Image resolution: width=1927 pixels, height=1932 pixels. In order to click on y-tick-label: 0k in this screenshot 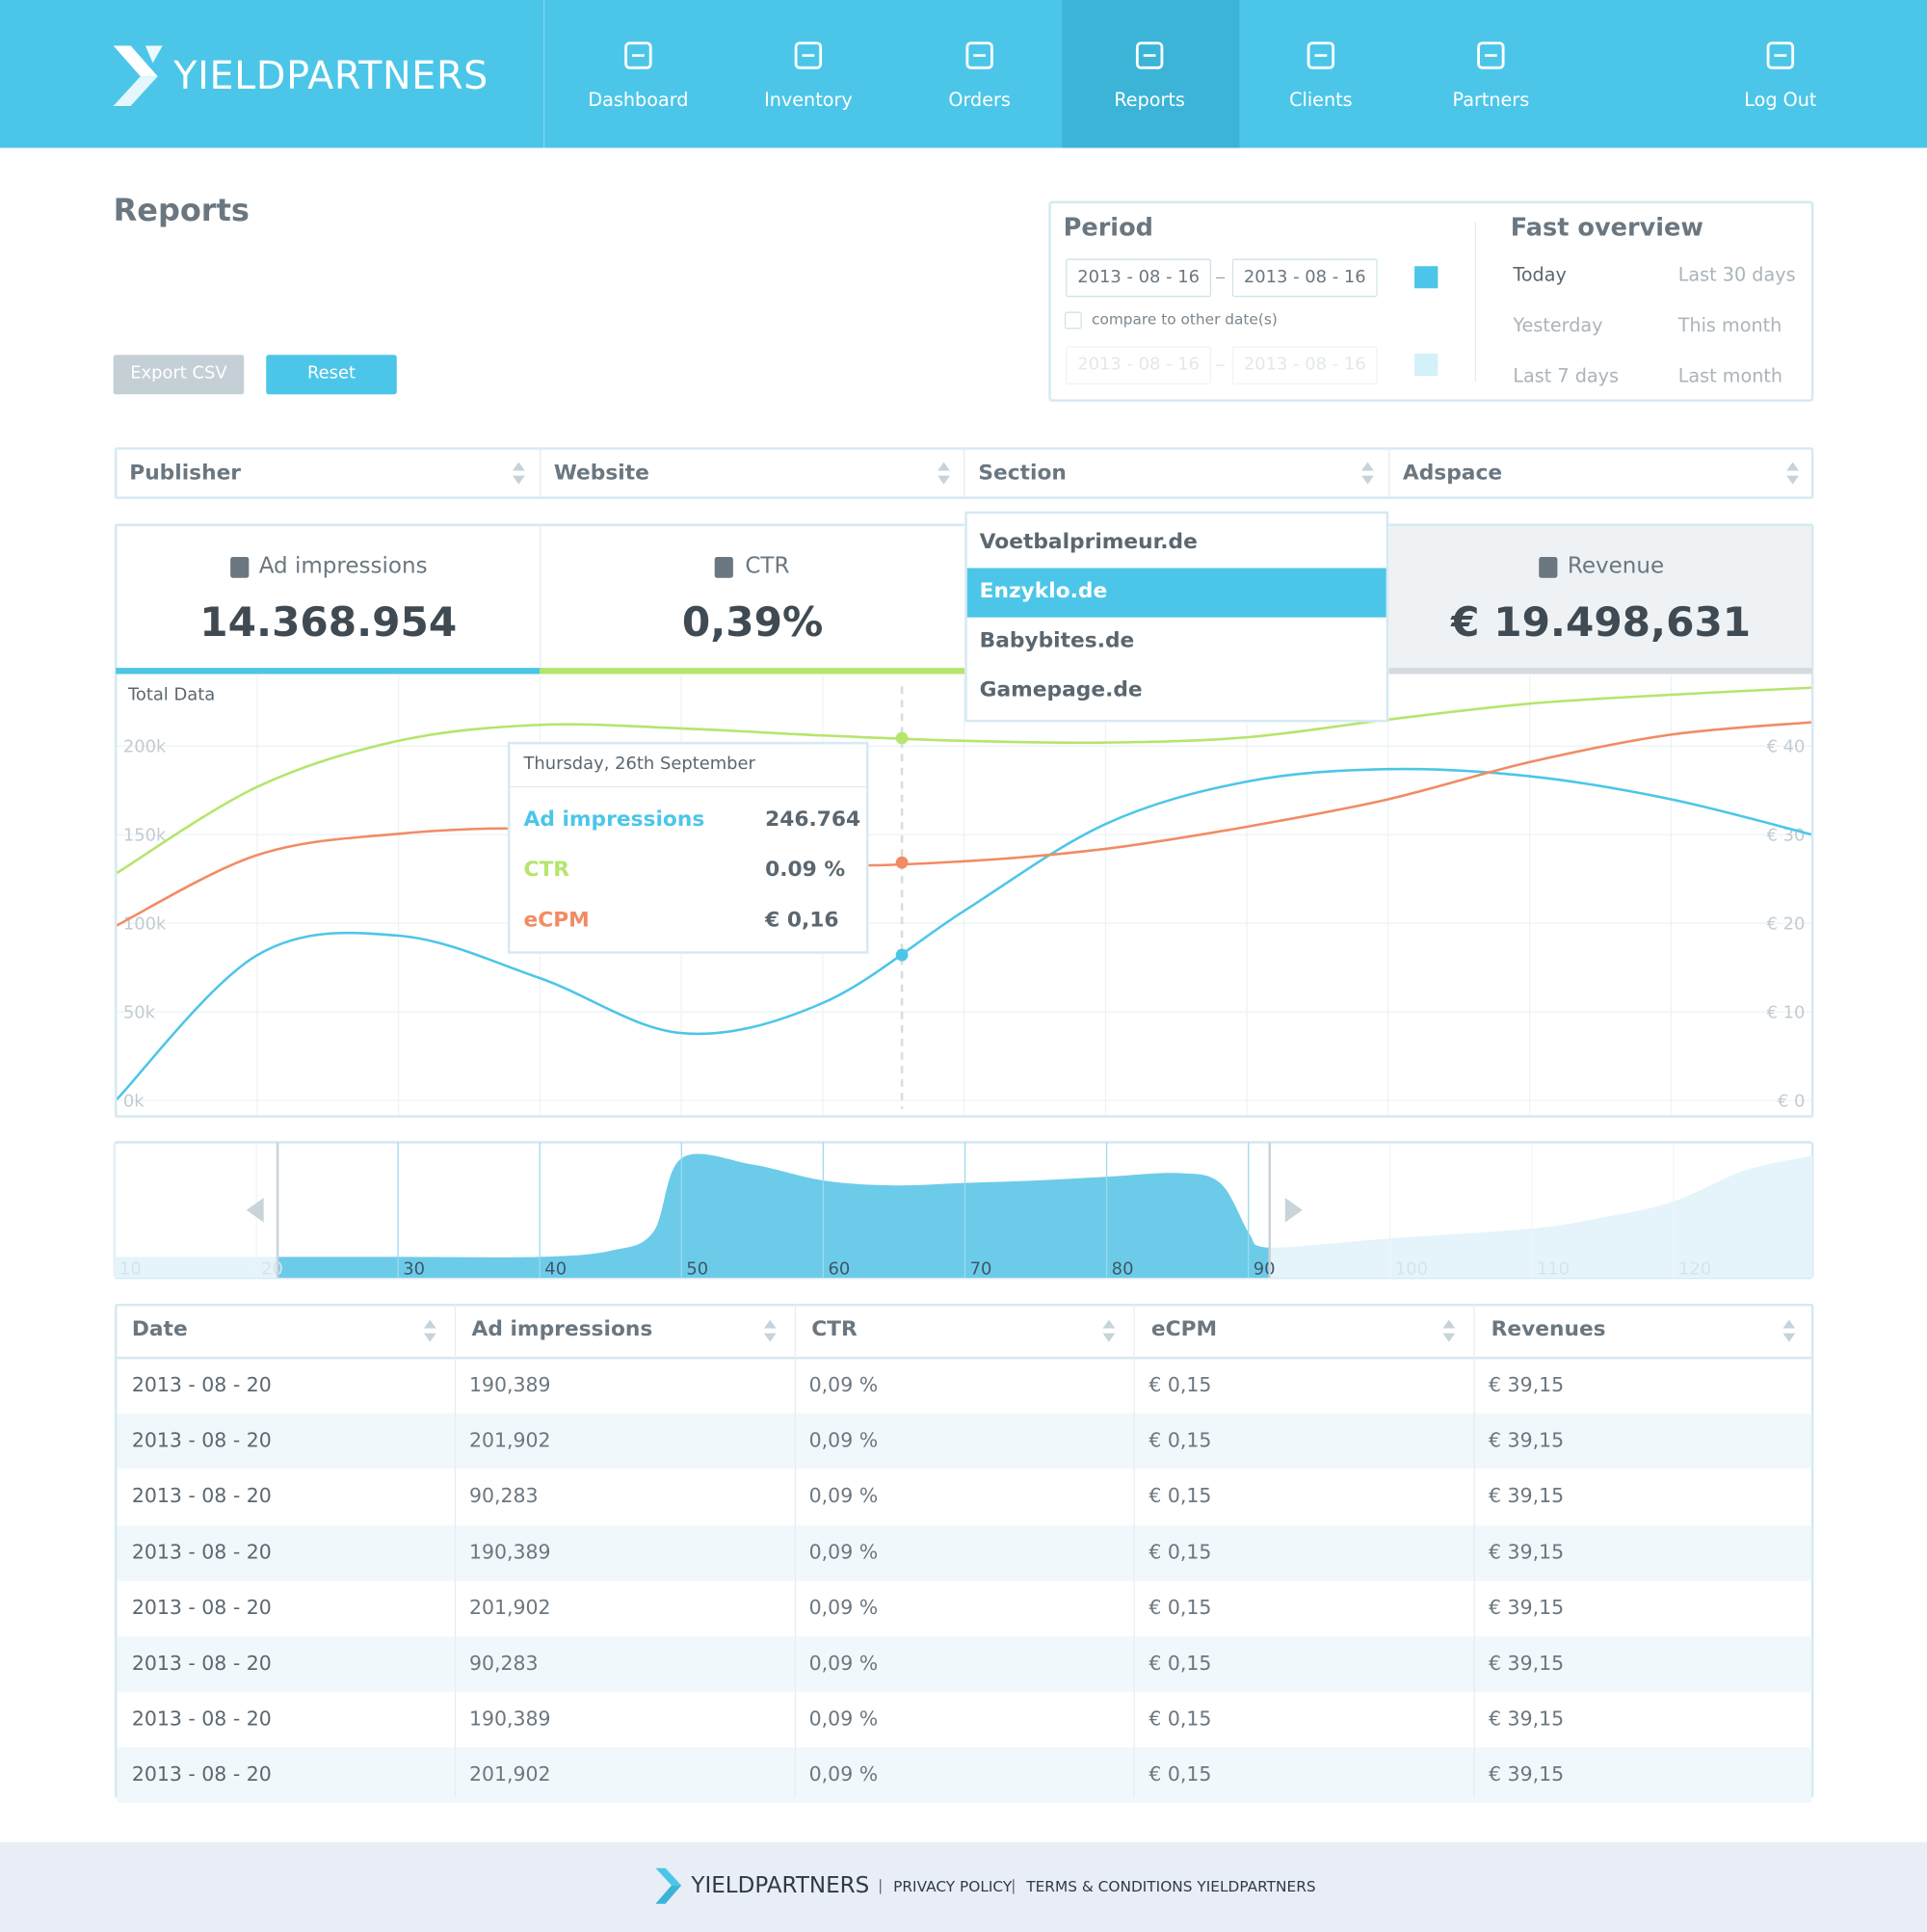, I will do `click(134, 1101)`.